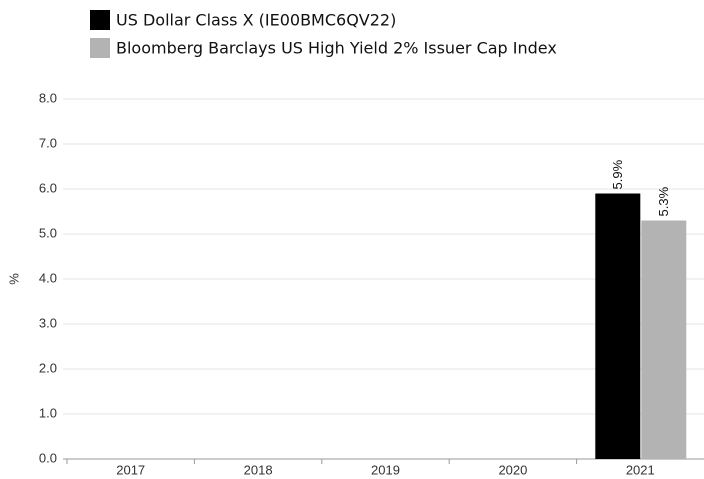 This screenshot has width=704, height=479. I want to click on y-axis-label: %, so click(13, 279).